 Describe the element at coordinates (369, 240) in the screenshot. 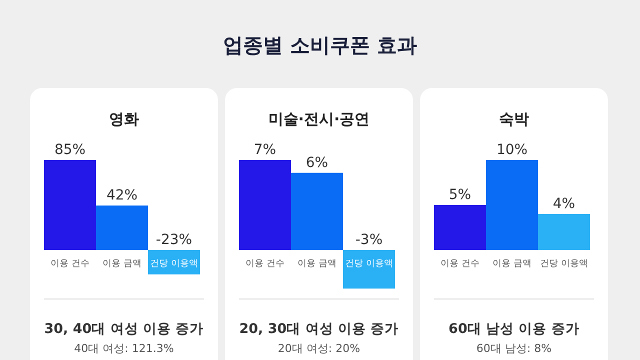

I see `data-label: -3%` at that location.